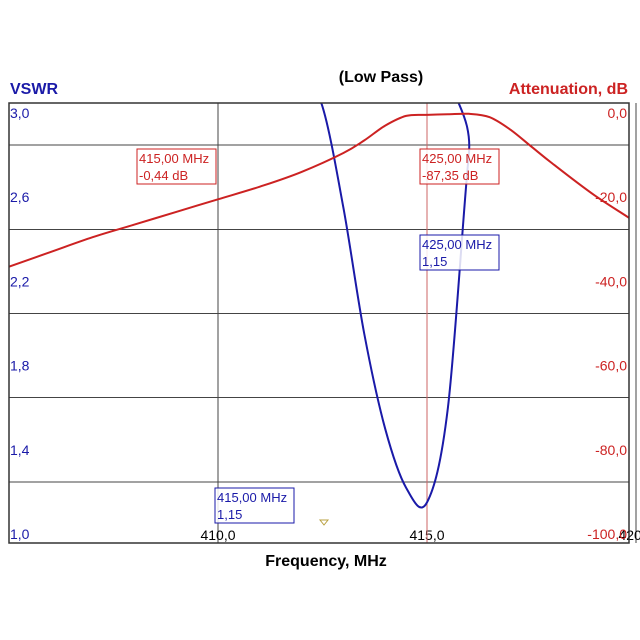  Describe the element at coordinates (611, 366) in the screenshot. I see `y-right-tick-label: -60,0` at that location.